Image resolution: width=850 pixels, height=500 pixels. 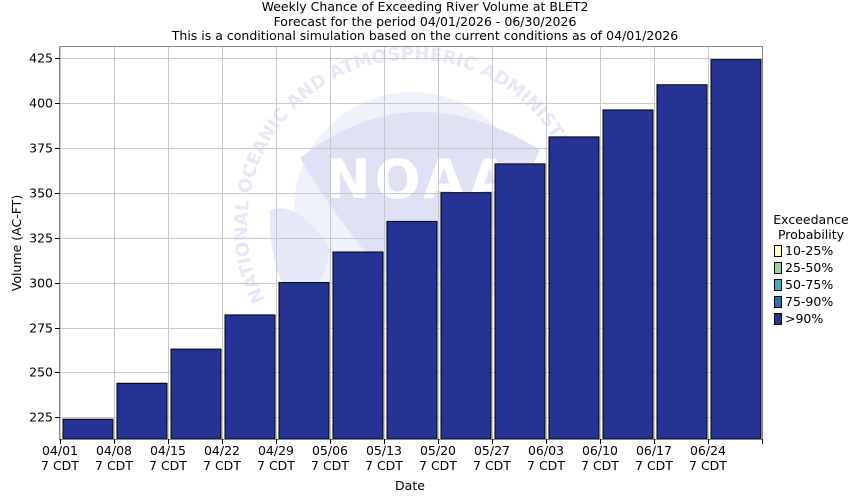 I want to click on x-tick-label-date: 04/22, so click(x=222, y=450).